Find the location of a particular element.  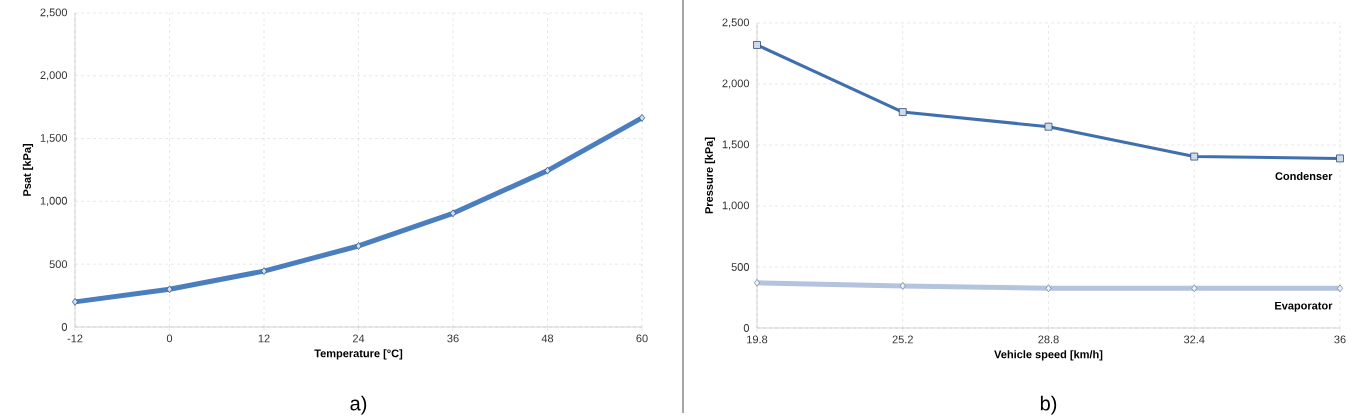

x-axis-title: Temperature [°C] is located at coordinates (358, 354).